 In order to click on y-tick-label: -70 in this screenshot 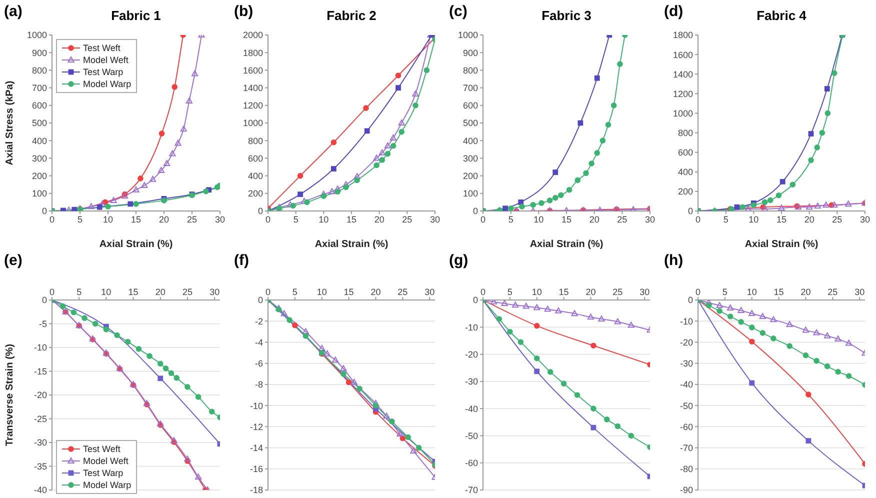, I will do `click(471, 490)`.